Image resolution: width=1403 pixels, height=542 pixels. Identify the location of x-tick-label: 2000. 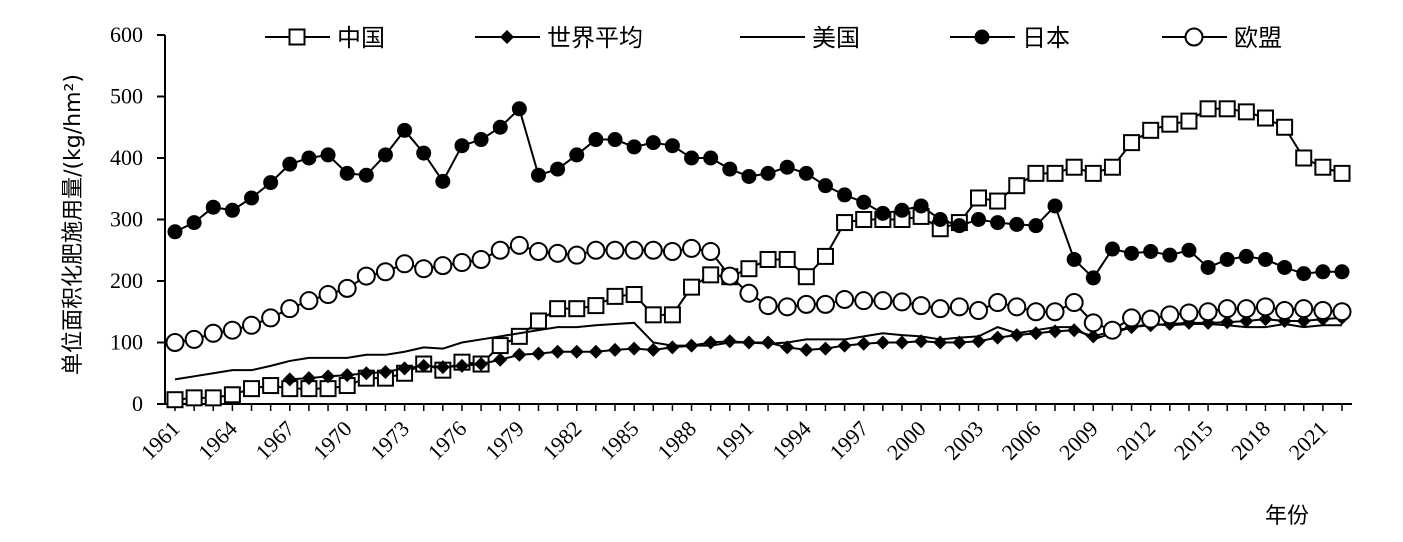
(906, 440).